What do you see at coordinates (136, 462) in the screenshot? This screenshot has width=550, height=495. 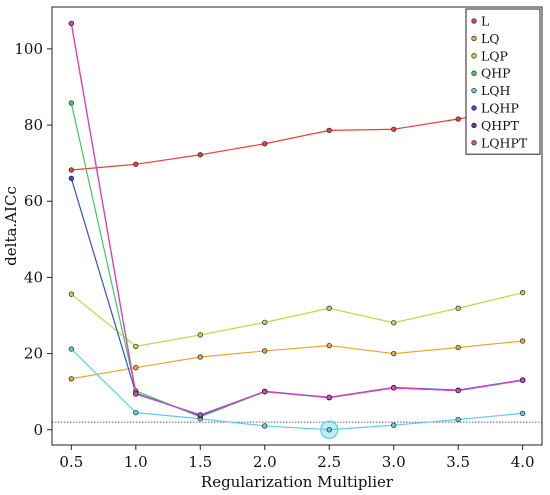 I see `x-tick-label: 1.0` at bounding box center [136, 462].